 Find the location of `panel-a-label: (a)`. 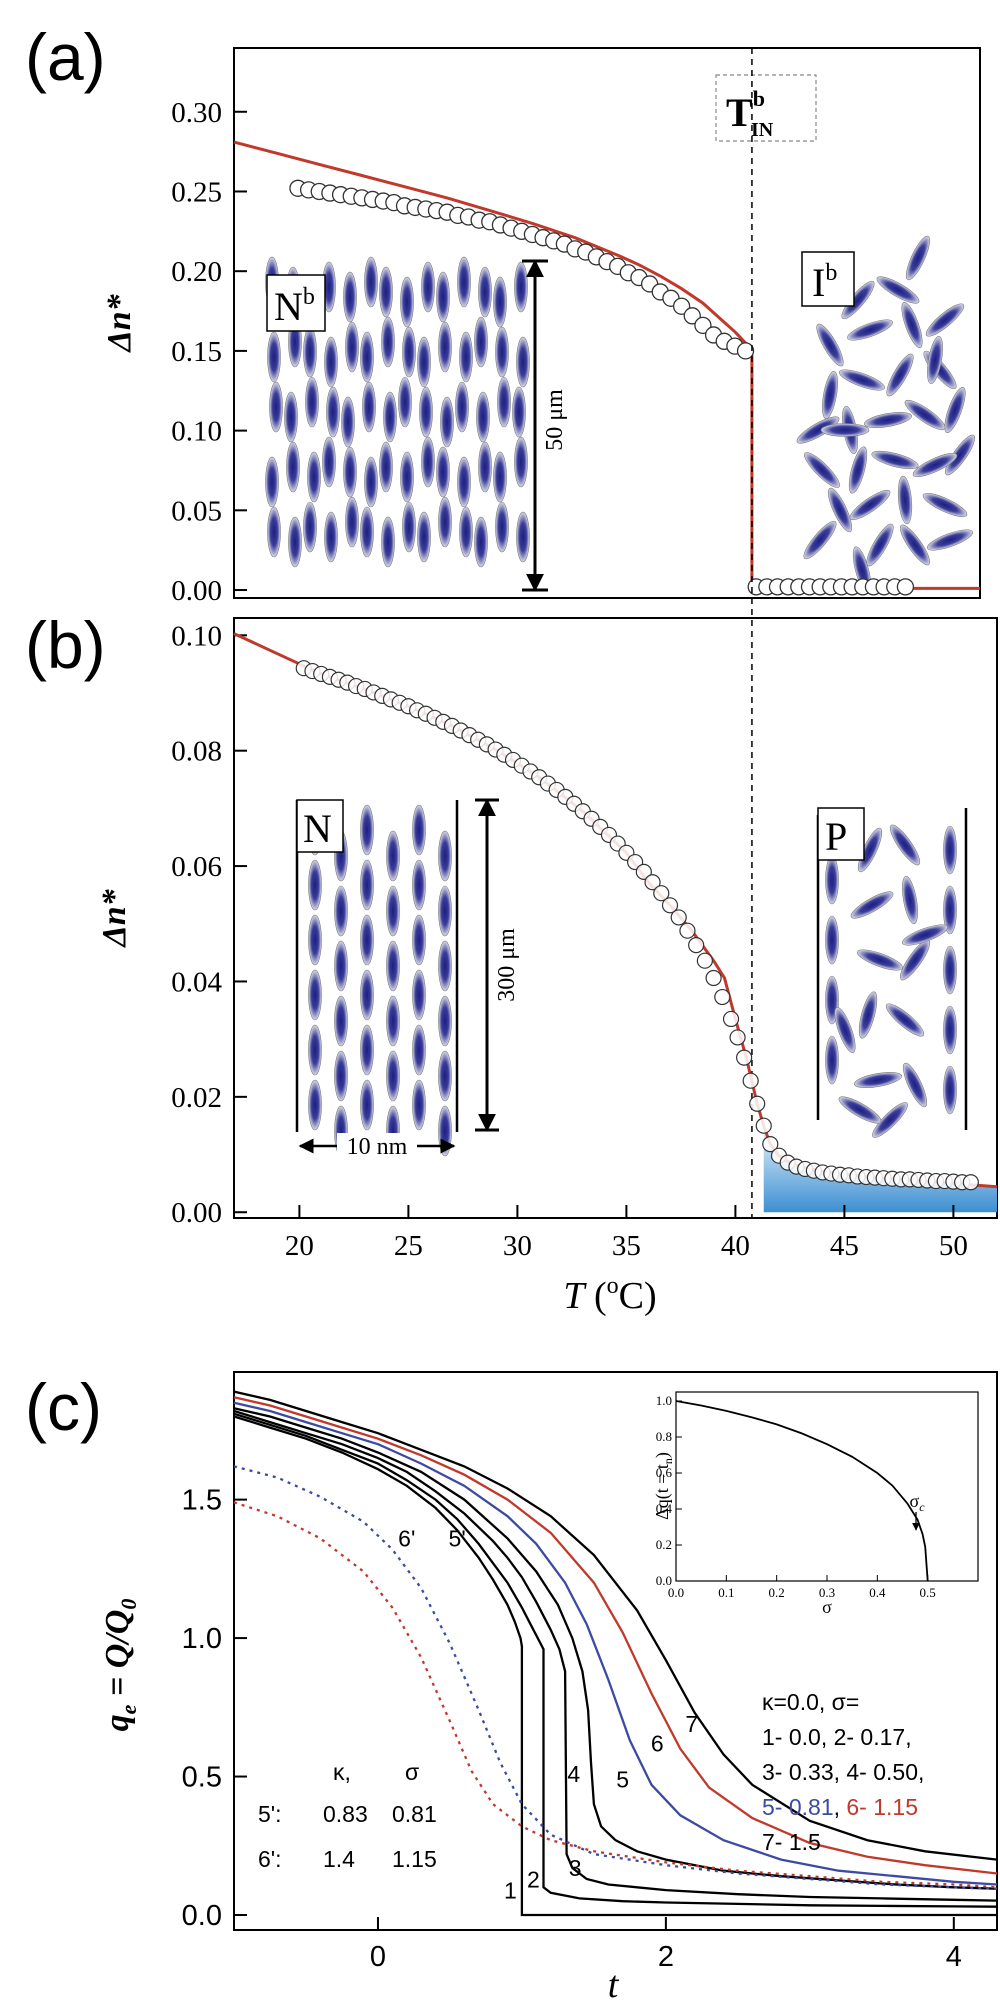

panel-a-label: (a) is located at coordinates (65, 57).